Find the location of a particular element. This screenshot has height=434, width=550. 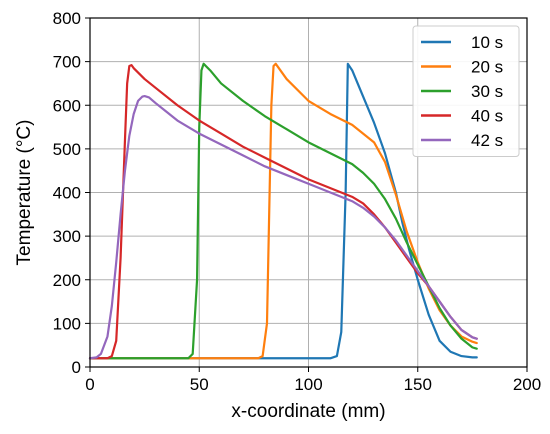

y-tick-label: 800 is located at coordinates (67, 18).